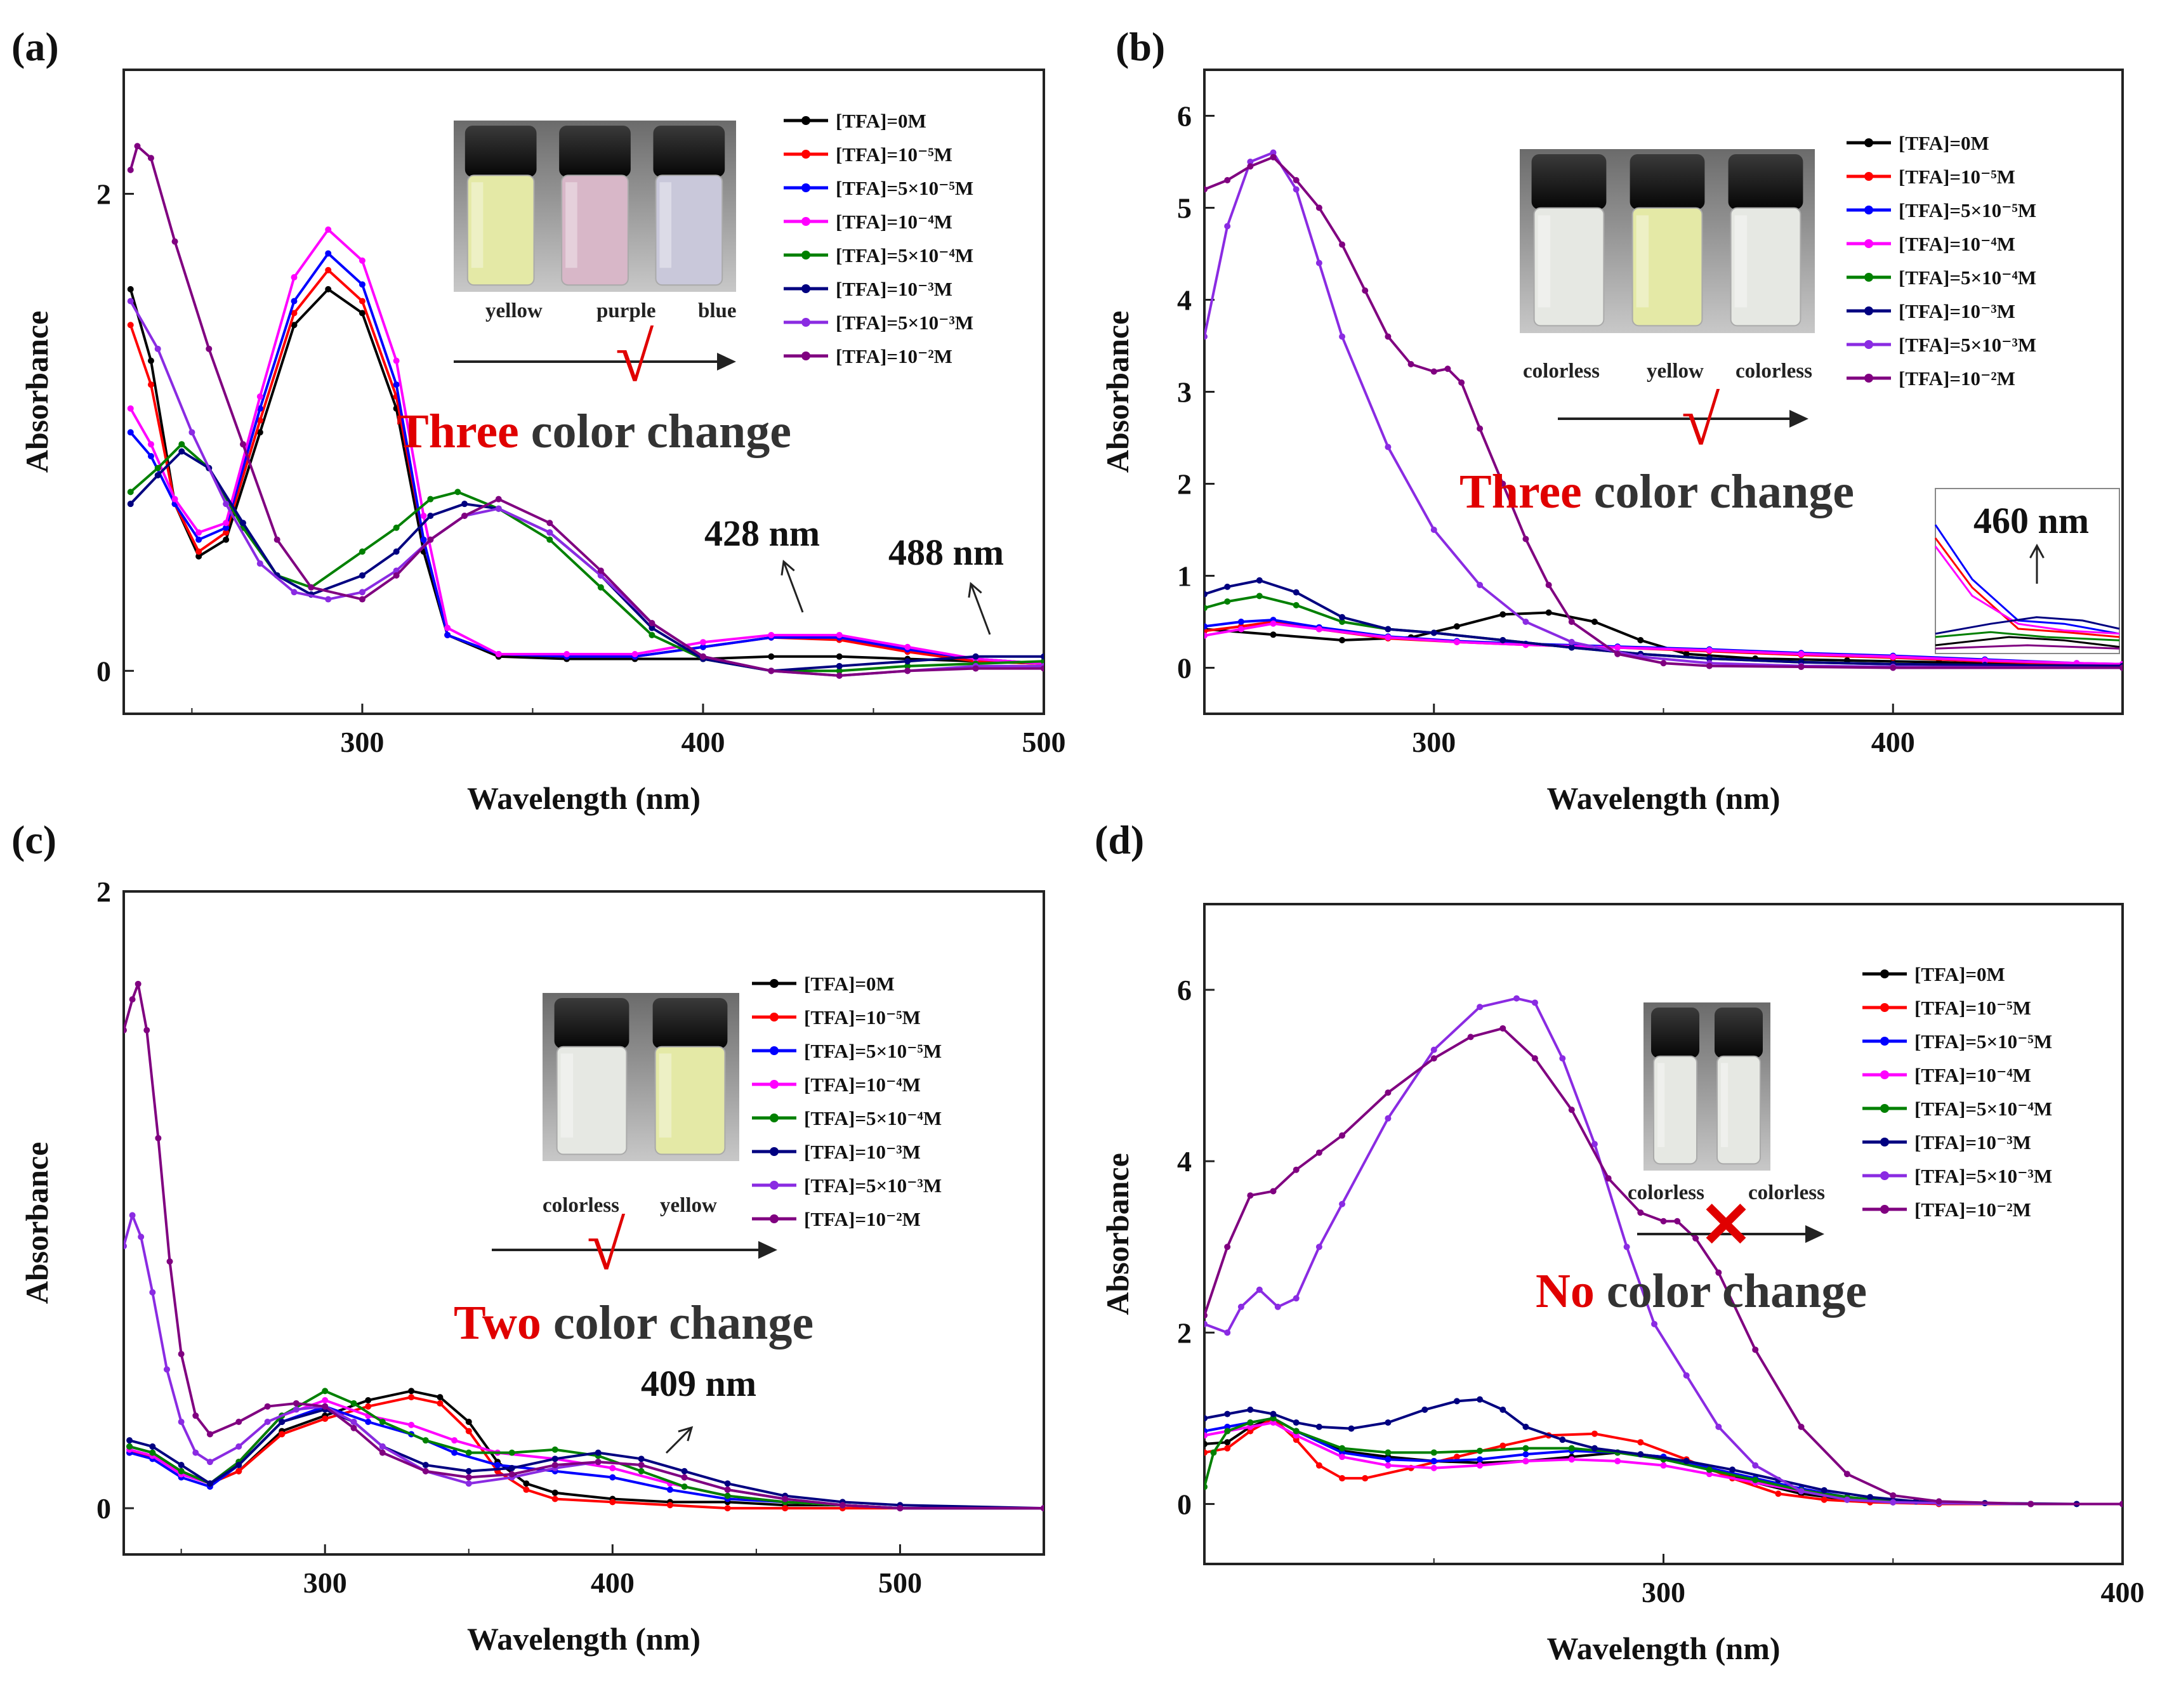 The height and width of the screenshot is (1708, 2167). Describe the element at coordinates (881, 121) in the screenshot. I see `legend-label: [TFA]=0M` at that location.